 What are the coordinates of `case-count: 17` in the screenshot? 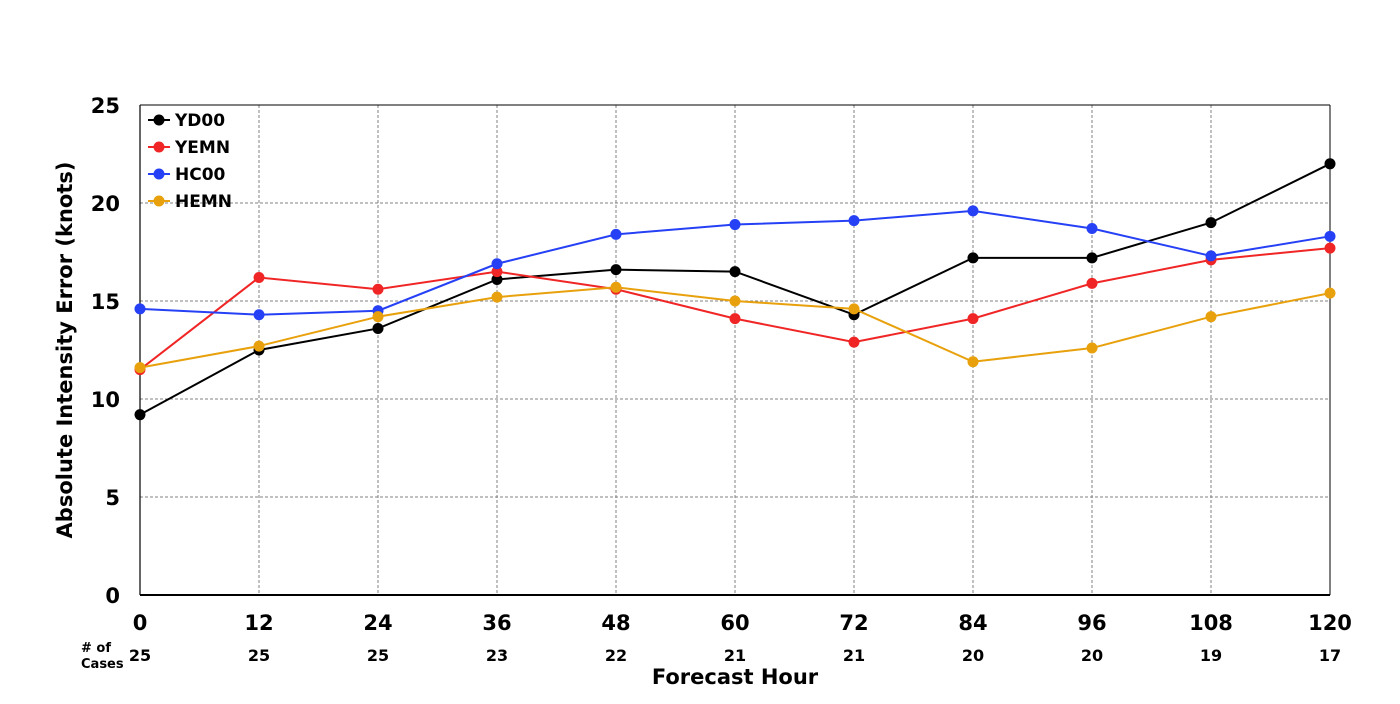 It's located at (1330, 655).